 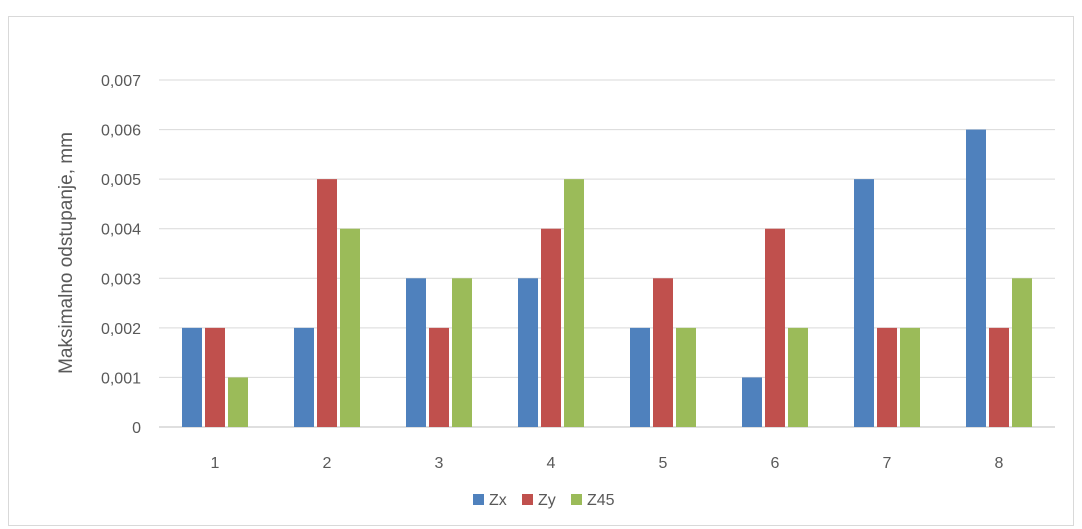 I want to click on y-tick-label: 0,006, so click(x=121, y=131).